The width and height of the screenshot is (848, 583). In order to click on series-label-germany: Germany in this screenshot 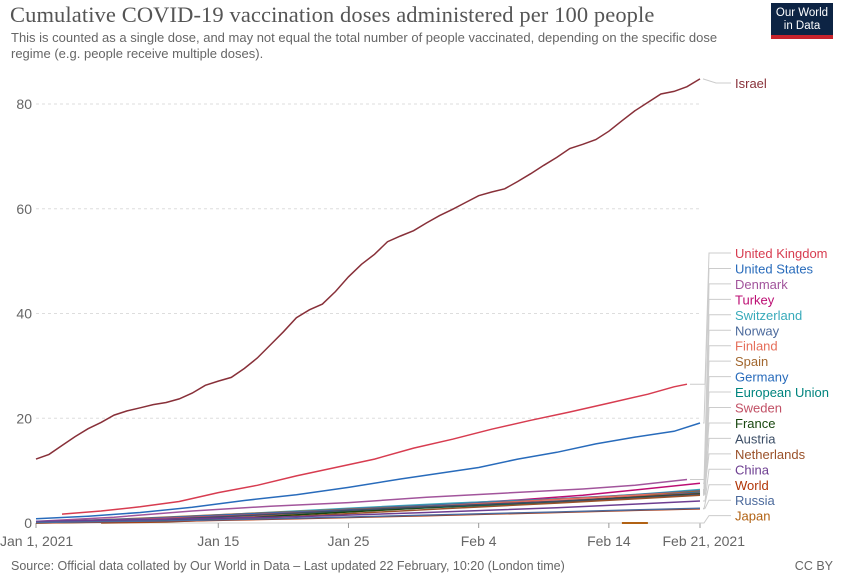, I will do `click(762, 377)`.